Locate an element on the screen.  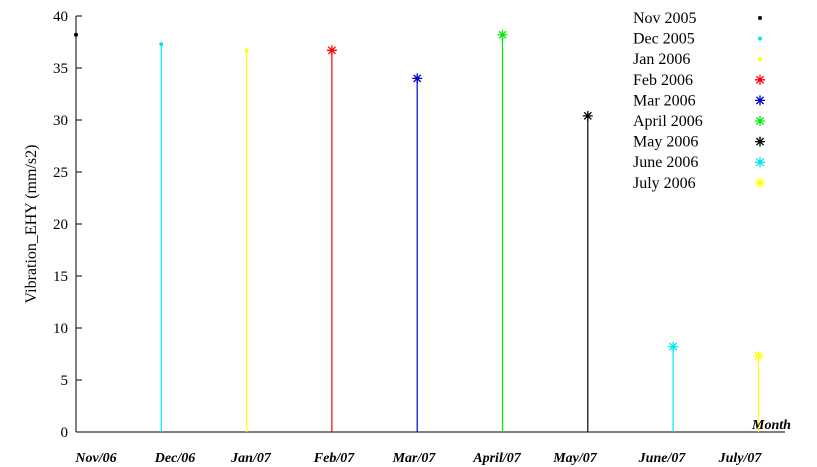
legend-label: Jan 2006 is located at coordinates (661, 59).